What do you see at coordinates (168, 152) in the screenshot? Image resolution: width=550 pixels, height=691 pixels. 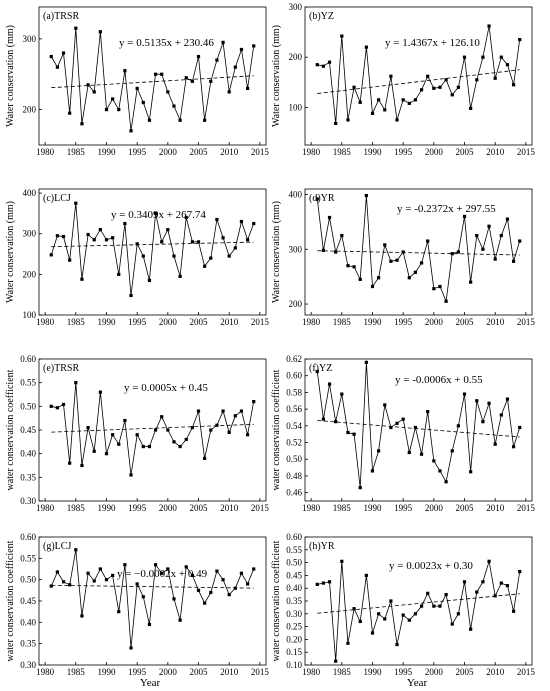 I see `x-tick-label: 2000` at bounding box center [168, 152].